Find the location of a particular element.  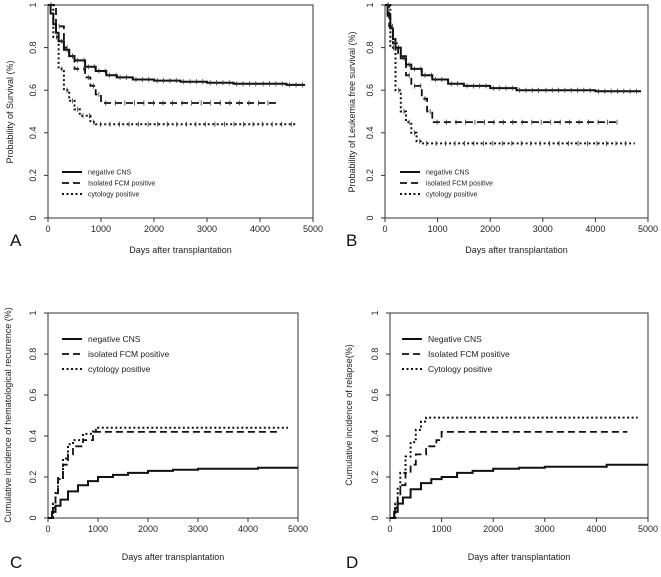

panel-letter: D is located at coordinates (352, 562).